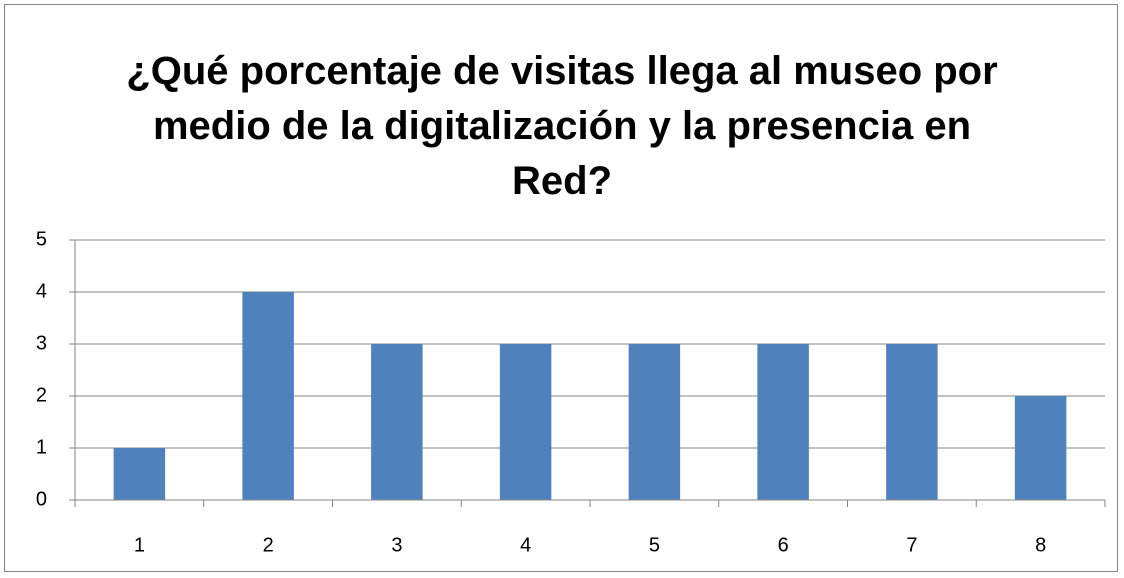  I want to click on x-tick-label: 8, so click(1040, 545).